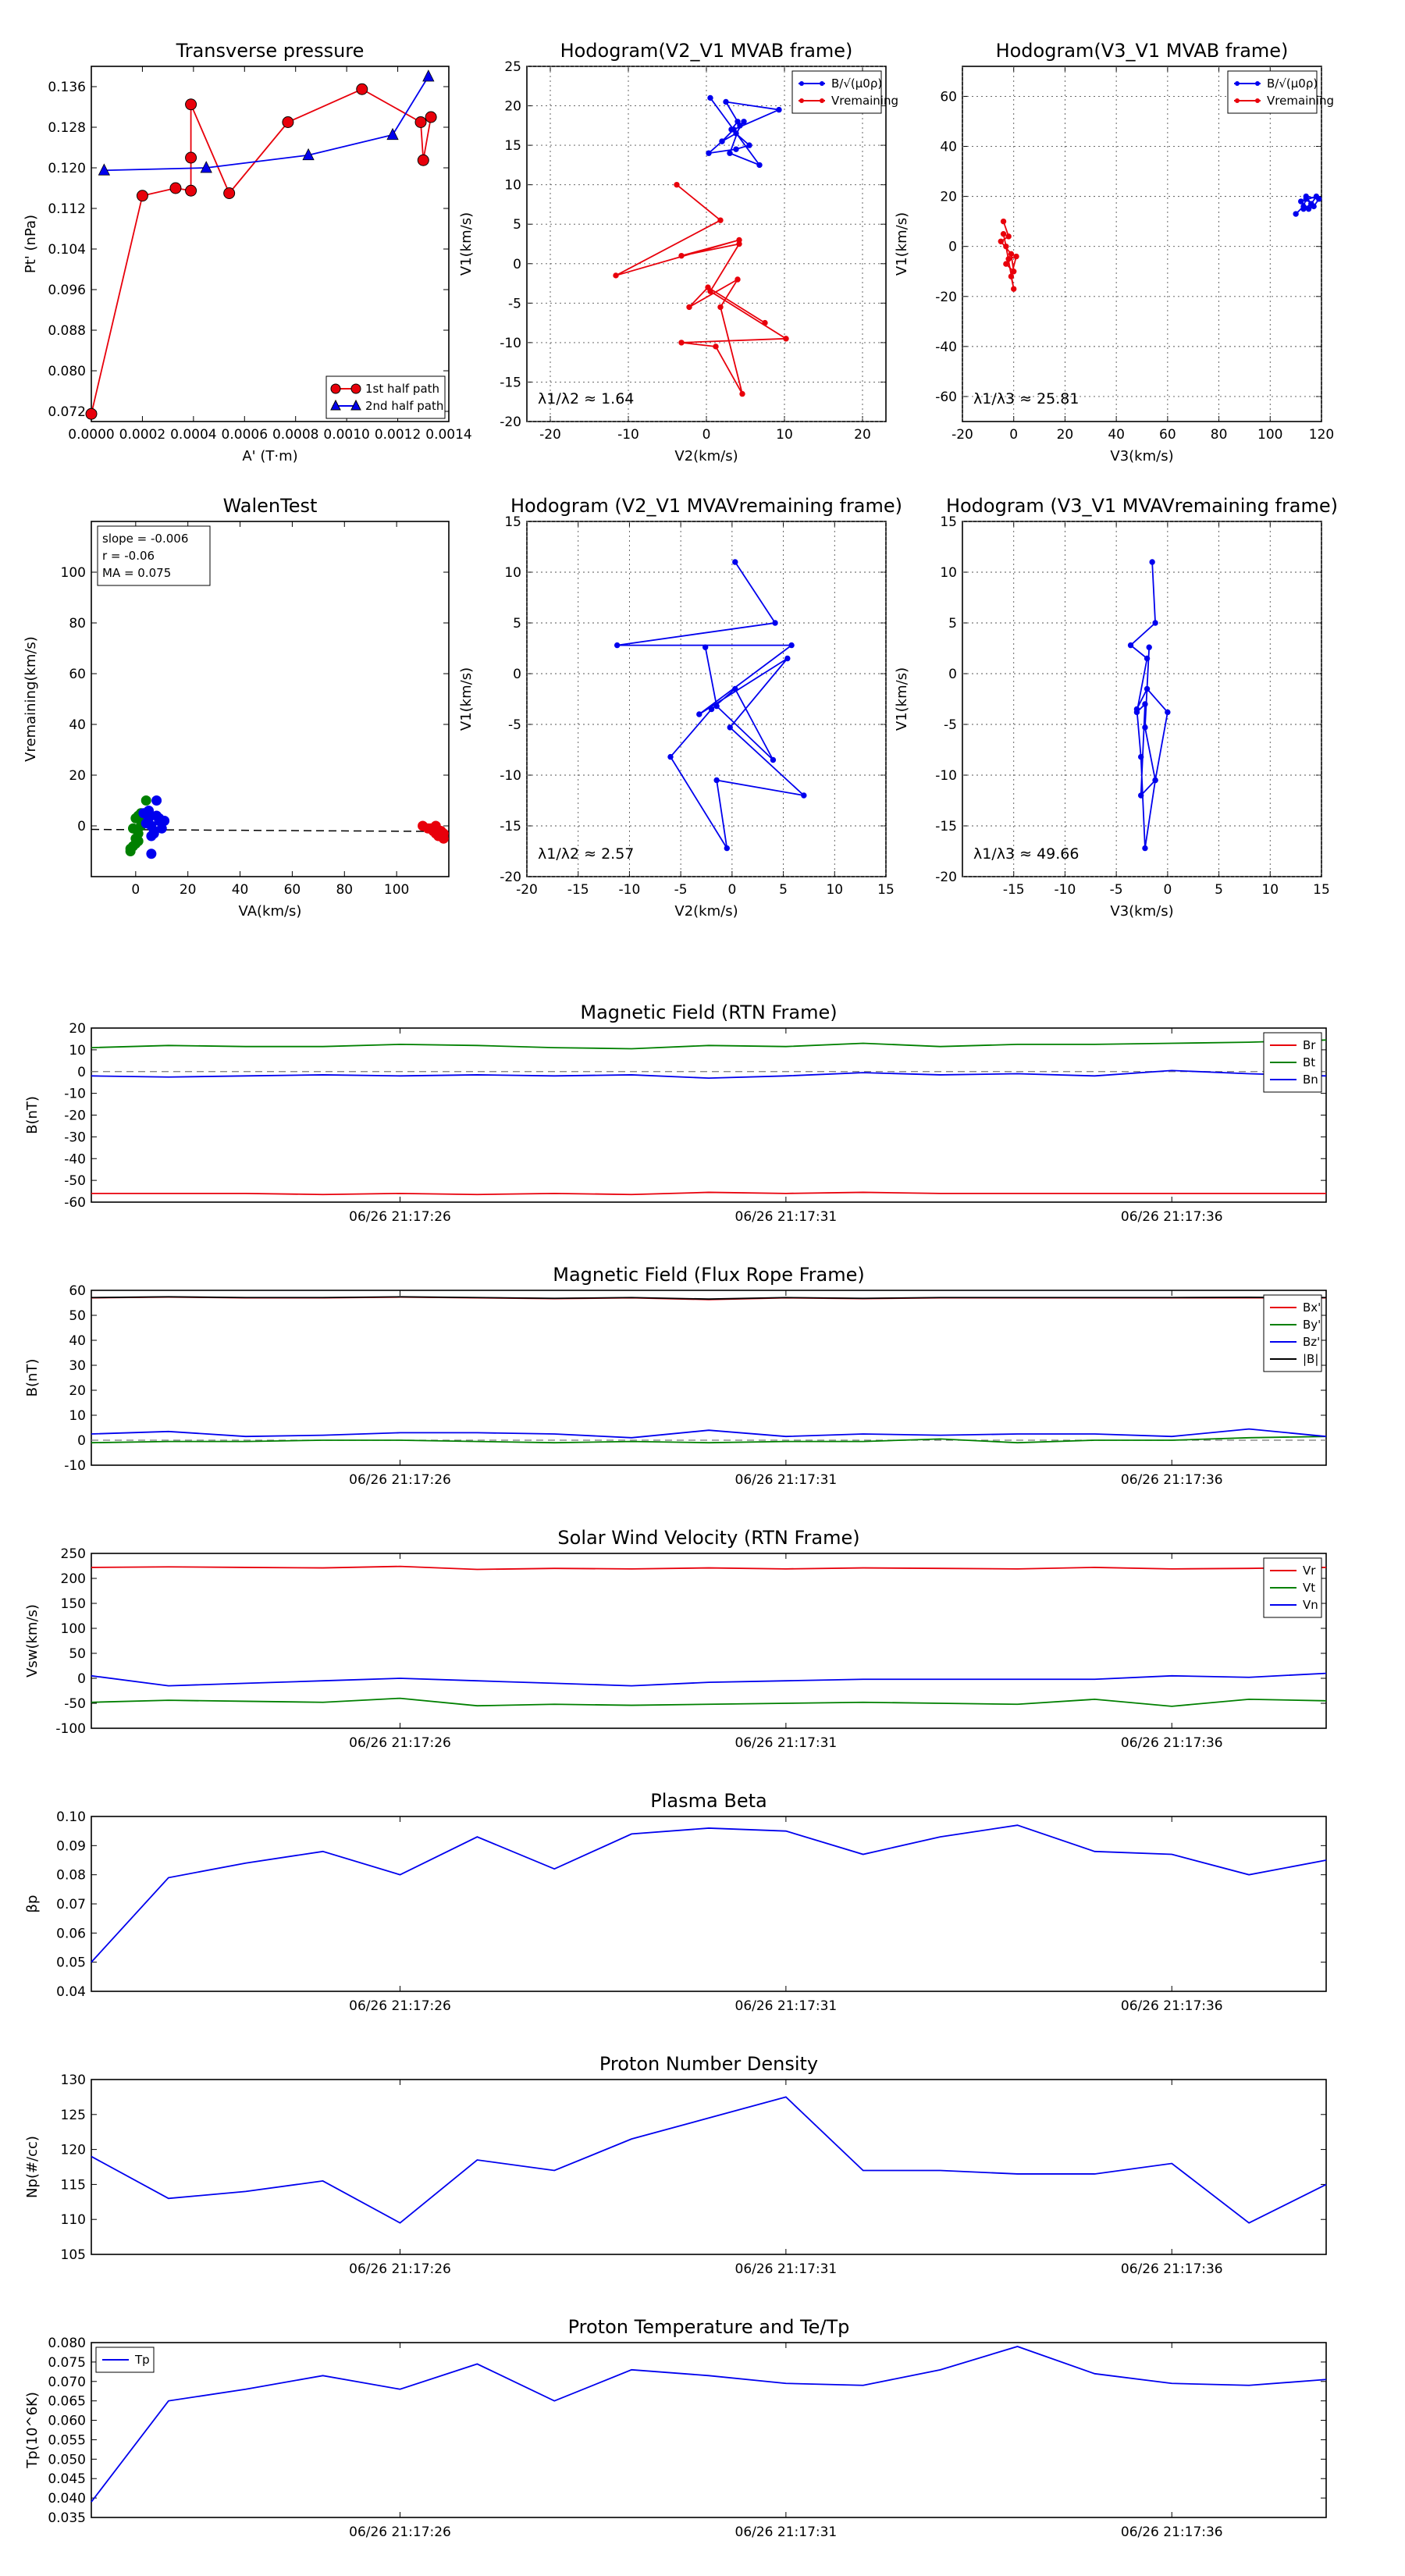  What do you see at coordinates (1309, 1571) in the screenshot?
I see `legend-label: Vr` at bounding box center [1309, 1571].